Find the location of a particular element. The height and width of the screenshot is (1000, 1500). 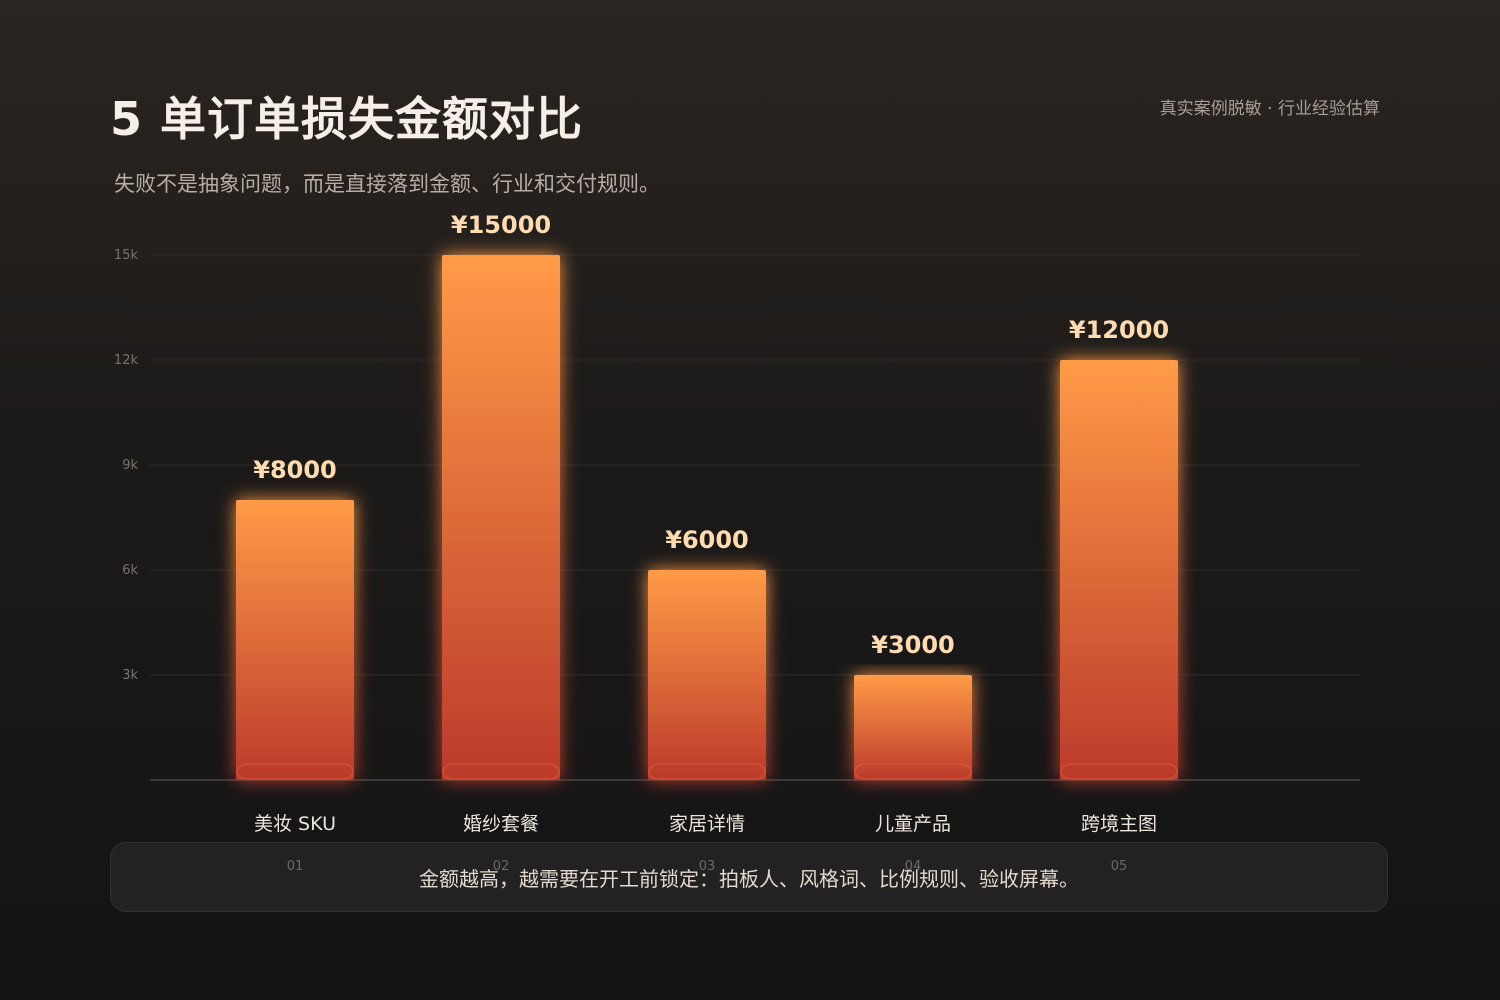

y-tick-label: 15k is located at coordinates (126, 255).